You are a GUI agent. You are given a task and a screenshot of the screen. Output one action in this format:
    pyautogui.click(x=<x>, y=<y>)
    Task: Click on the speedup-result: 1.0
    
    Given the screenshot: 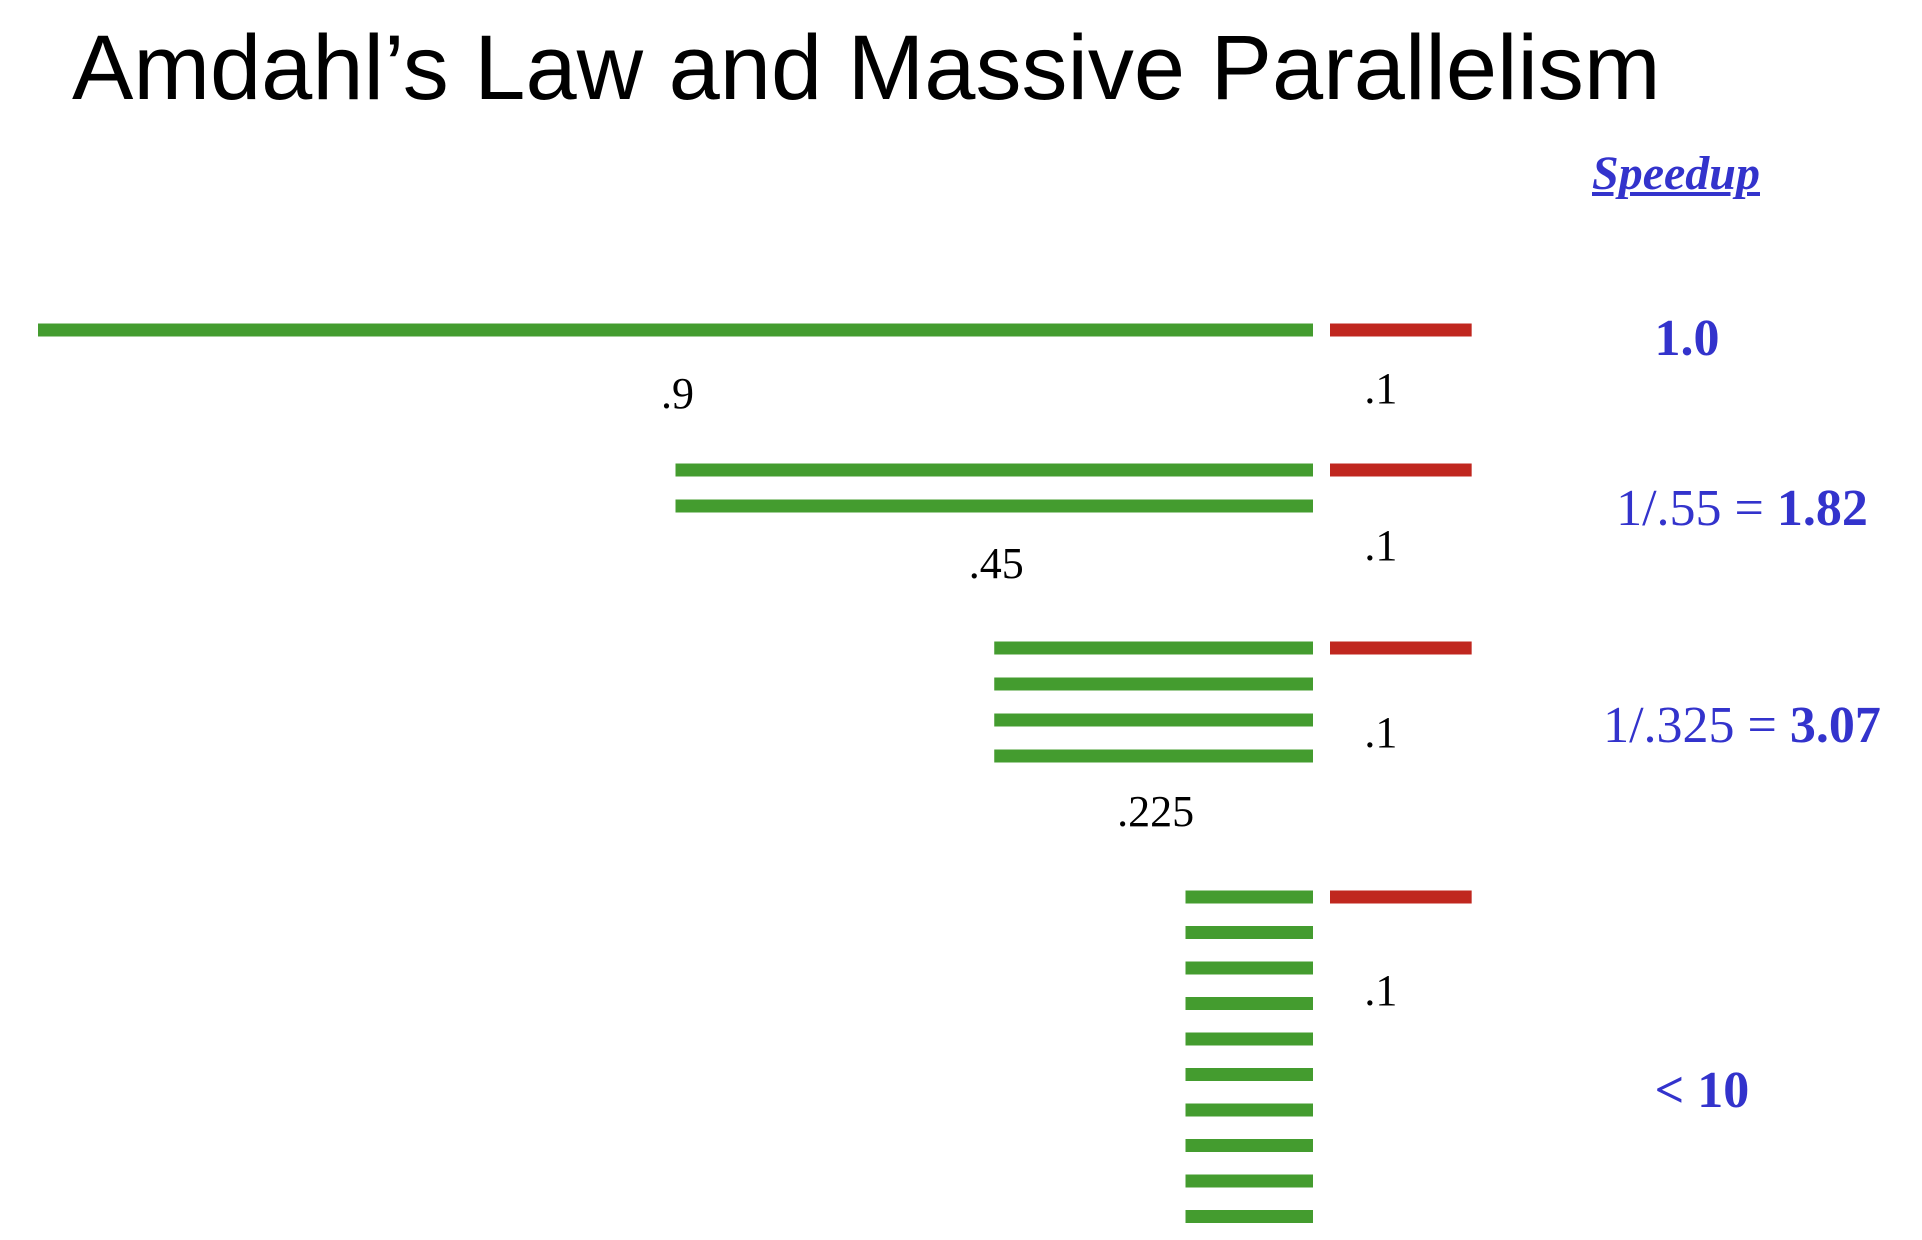 What is the action you would take?
    pyautogui.click(x=1687, y=338)
    